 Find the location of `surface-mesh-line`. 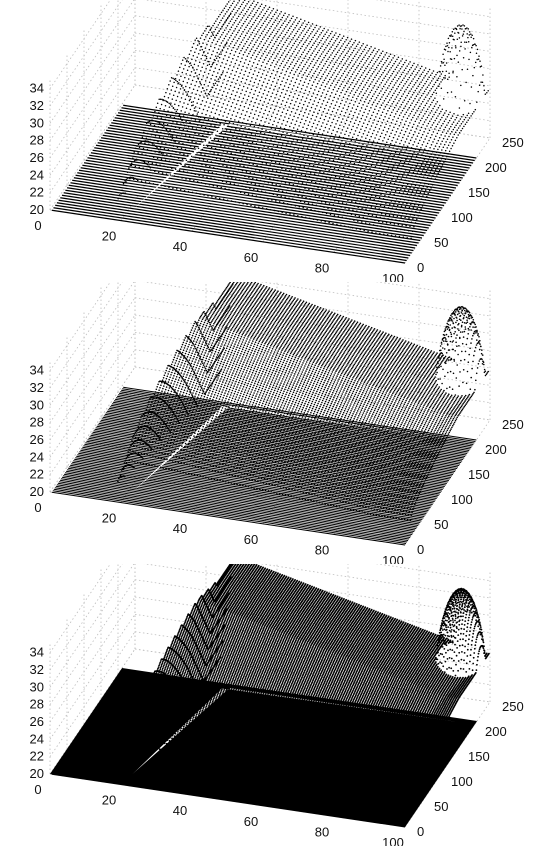

surface-mesh-line is located at coordinates (235, 226).